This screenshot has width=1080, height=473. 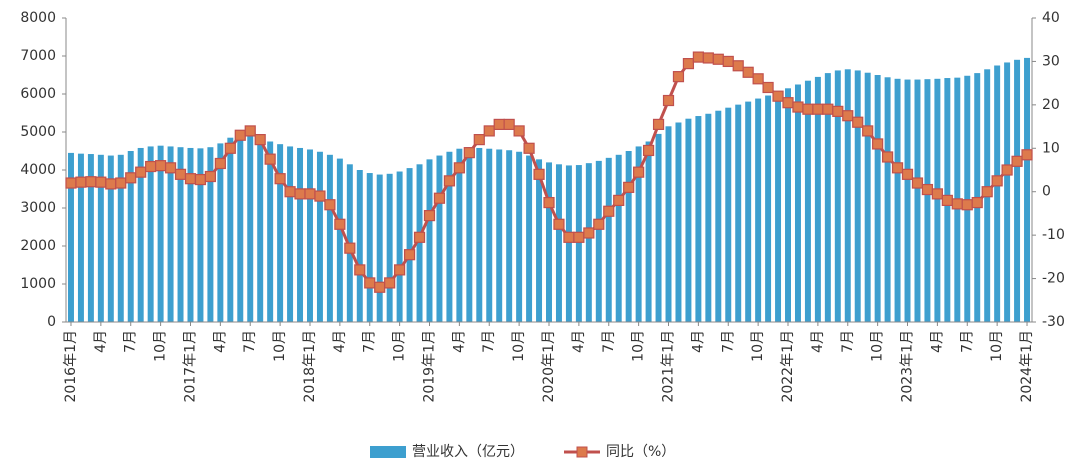 What do you see at coordinates (1027, 366) in the screenshot?
I see `x-tick-label: 2024年1月` at bounding box center [1027, 366].